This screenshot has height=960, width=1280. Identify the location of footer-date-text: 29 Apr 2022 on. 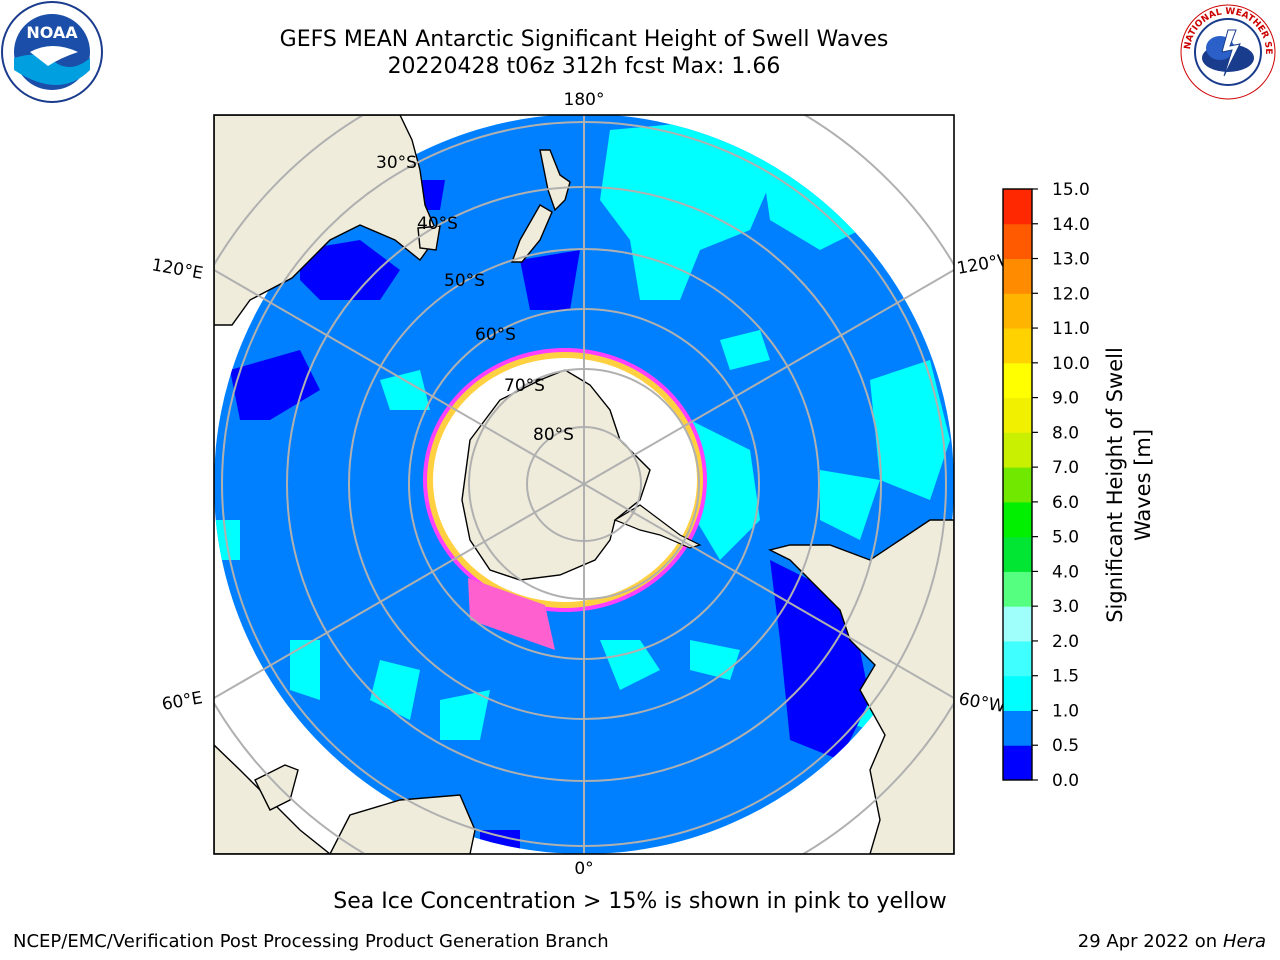
(1150, 941).